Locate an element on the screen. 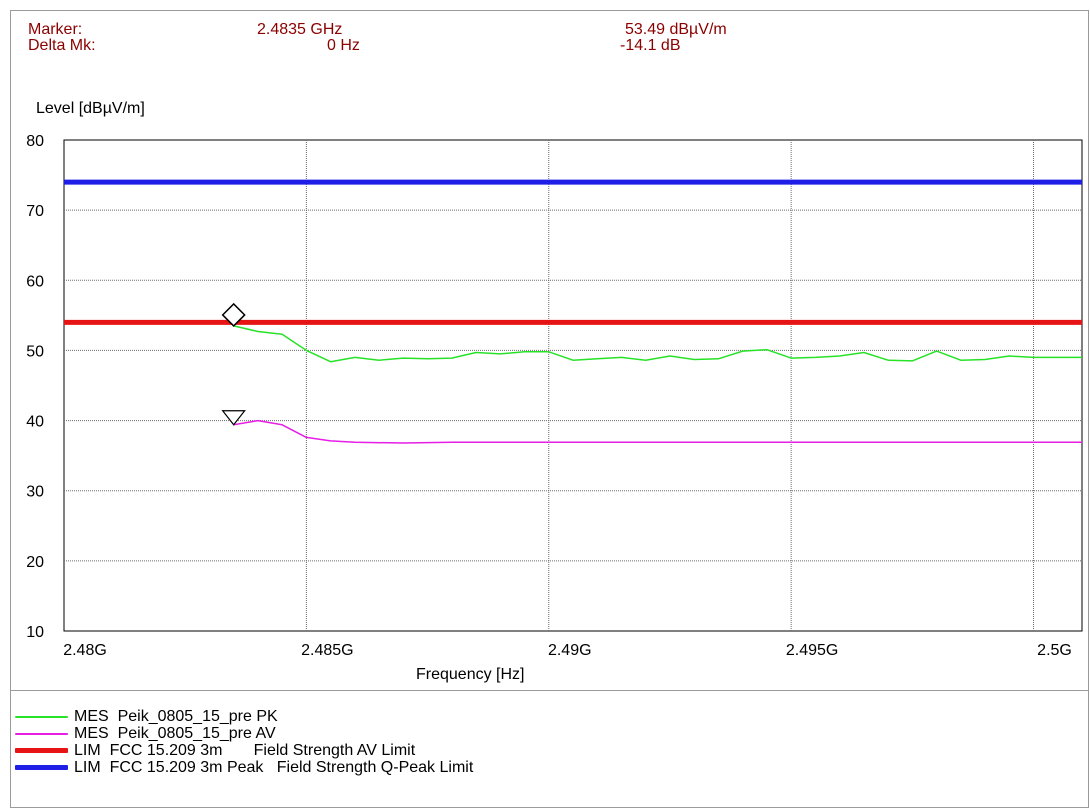 The width and height of the screenshot is (1090, 809). legend-item-pk: MES Peik_0805_15_pre PK is located at coordinates (365, 716).